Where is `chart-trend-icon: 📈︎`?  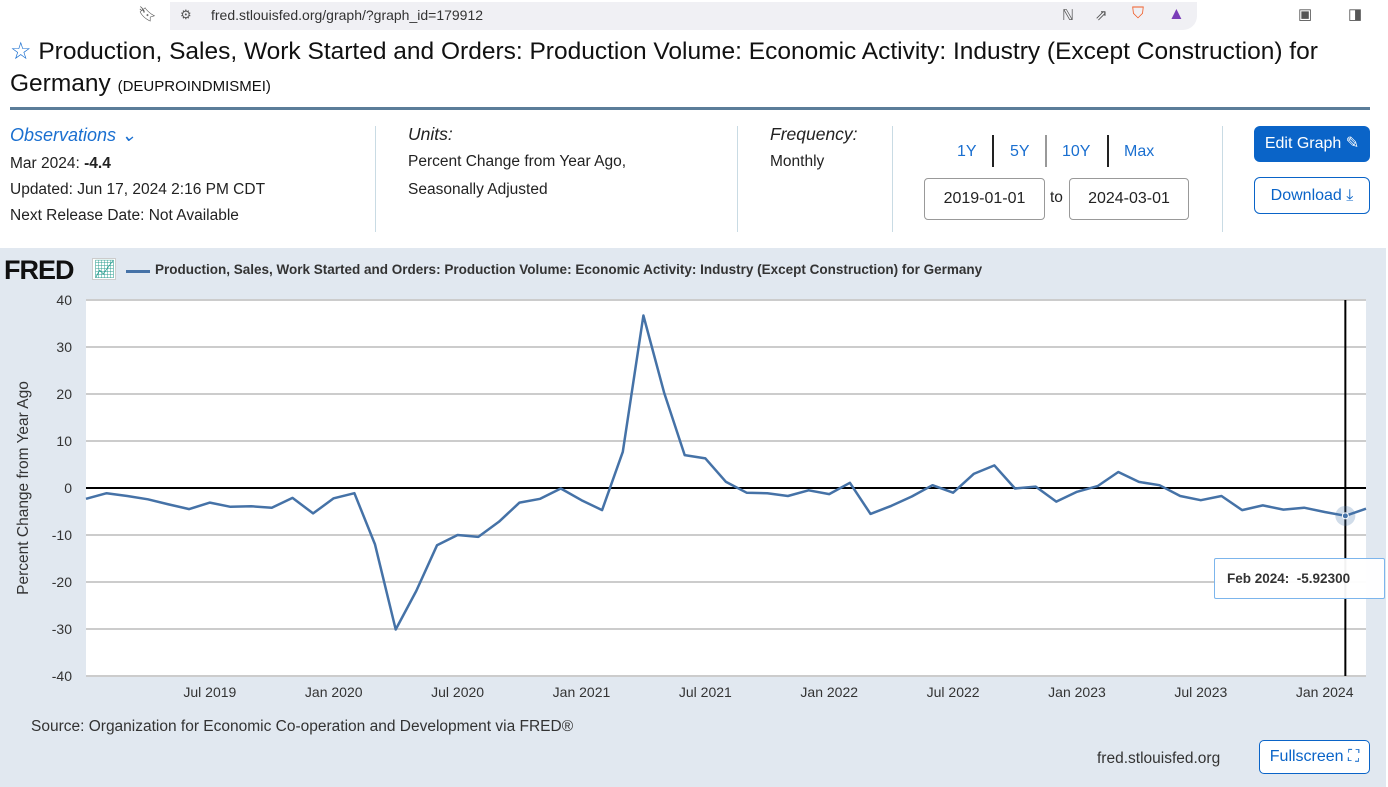 chart-trend-icon: 📈︎ is located at coordinates (104, 269).